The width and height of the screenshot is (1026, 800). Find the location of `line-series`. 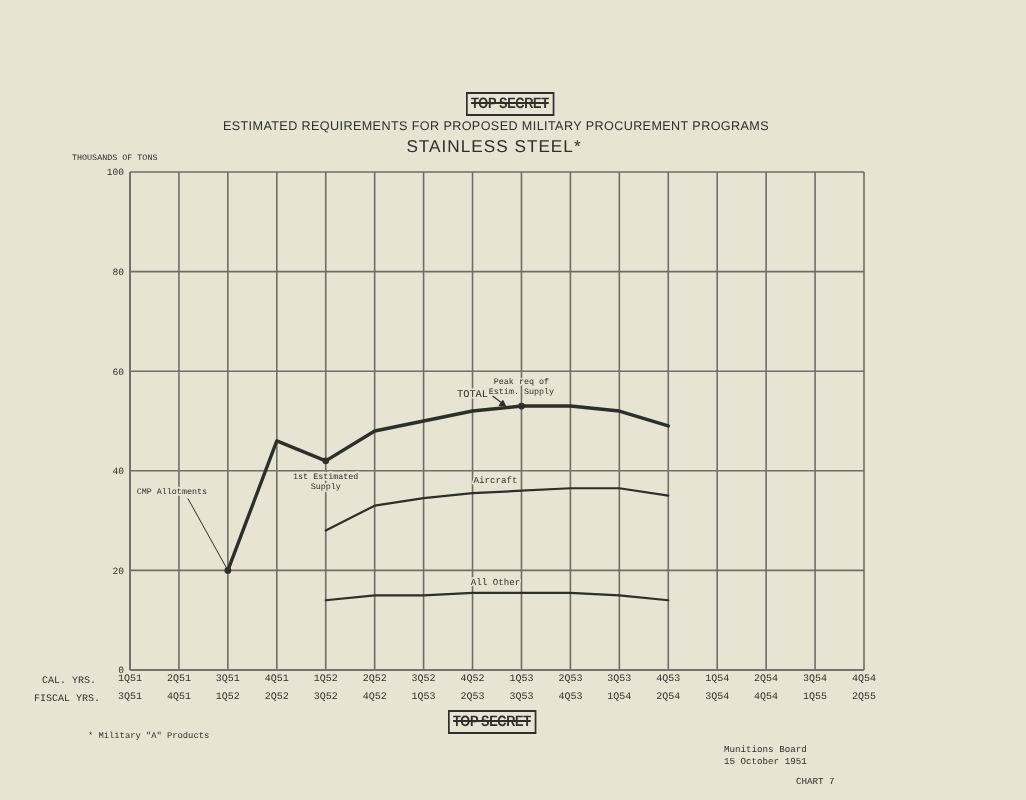

line-series is located at coordinates (497, 509).